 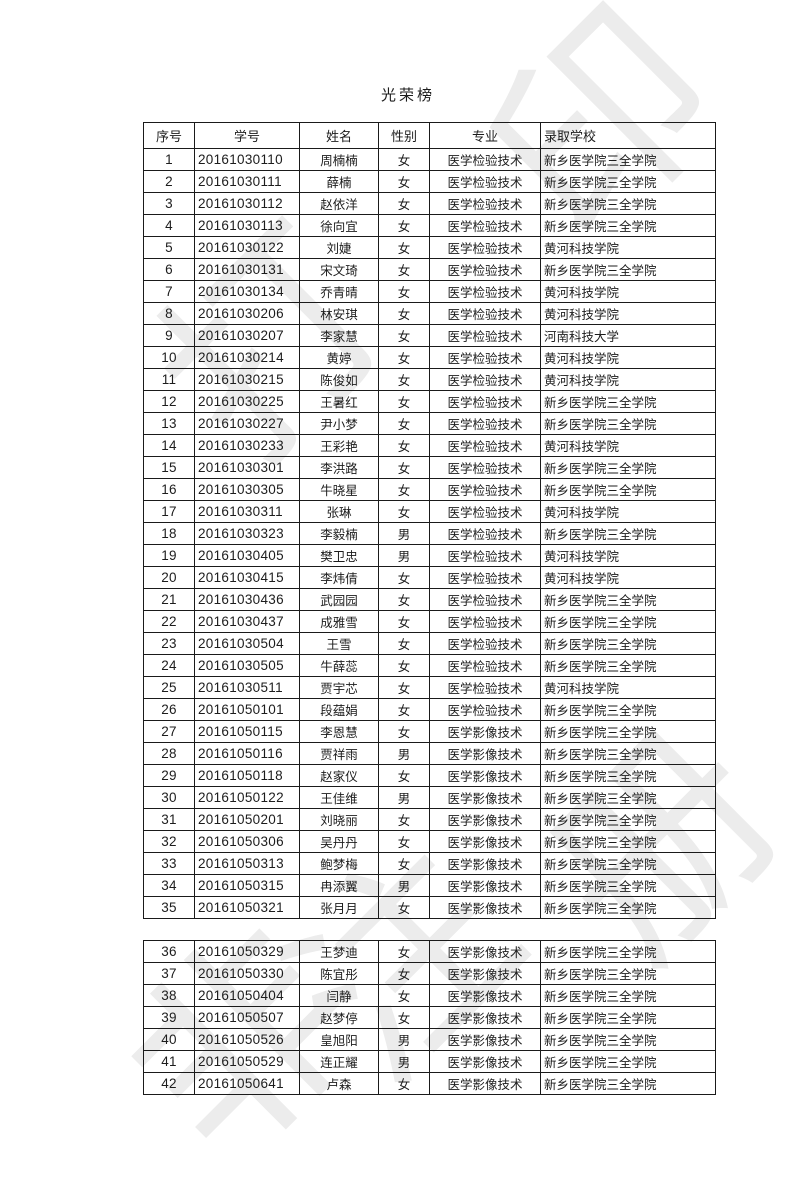 I want to click on column-header-school: 录取学校, so click(x=628, y=135).